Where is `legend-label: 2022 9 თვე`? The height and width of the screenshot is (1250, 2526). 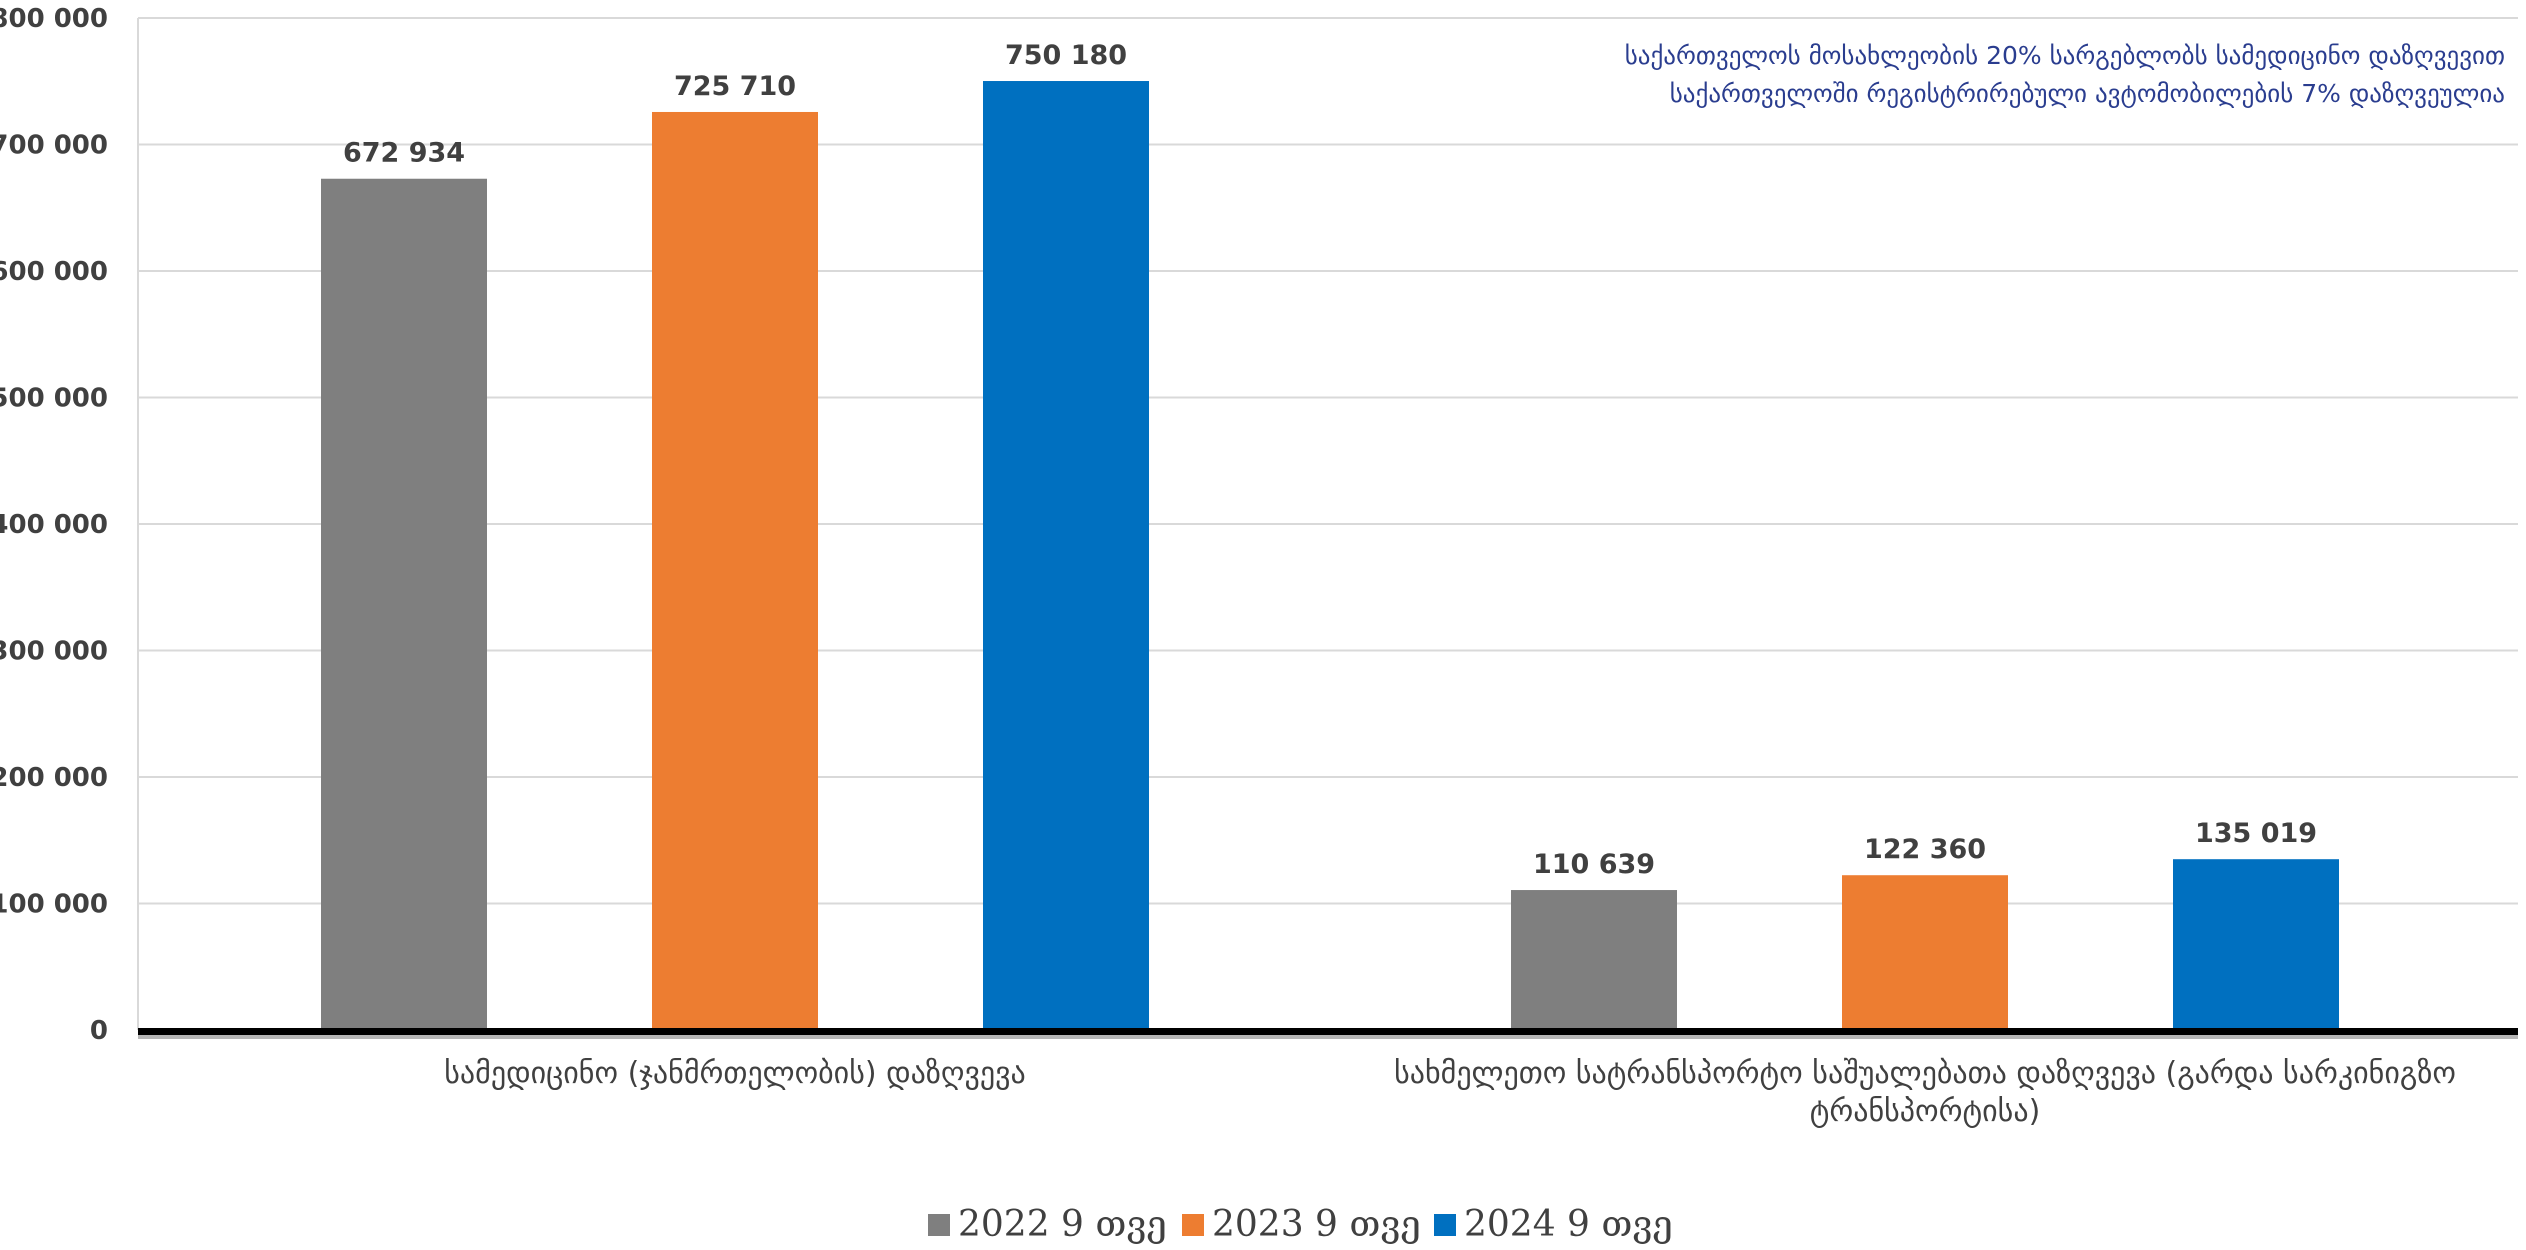
legend-label: 2022 9 თვე is located at coordinates (1062, 1224).